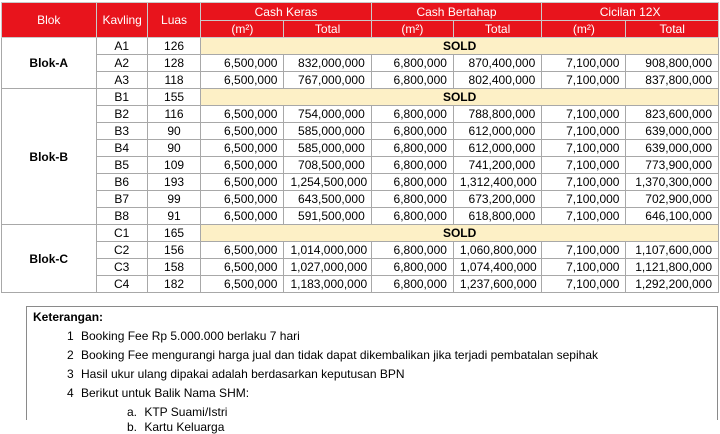 Image resolution: width=720 pixels, height=434 pixels. Describe the element at coordinates (121, 267) in the screenshot. I see `kavling-cell: C3` at that location.